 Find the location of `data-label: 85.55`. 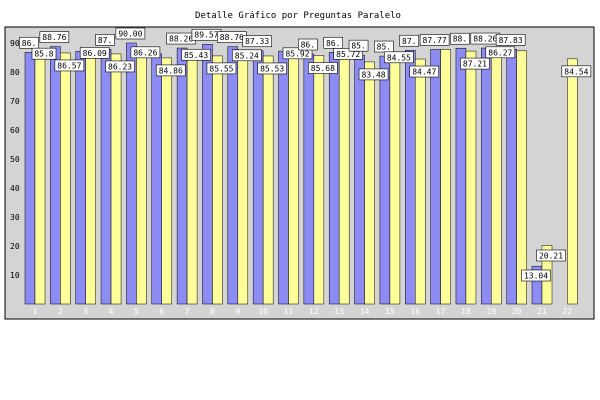

data-label: 85.55 is located at coordinates (221, 68).